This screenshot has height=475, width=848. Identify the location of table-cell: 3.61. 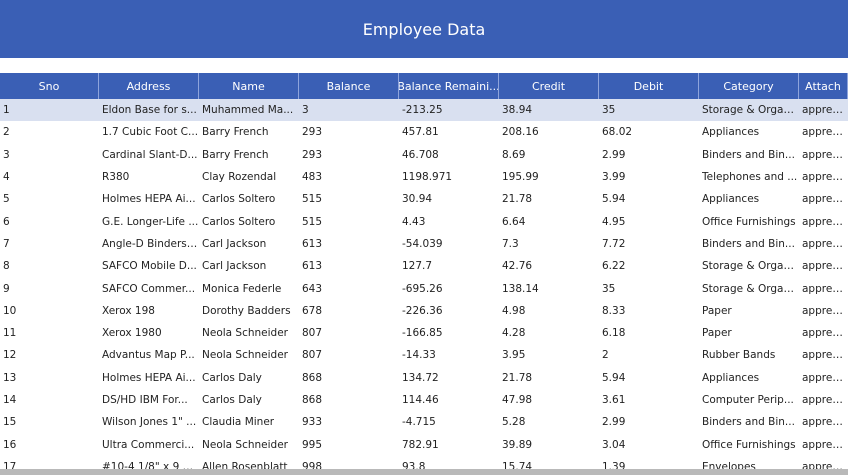
(649, 400).